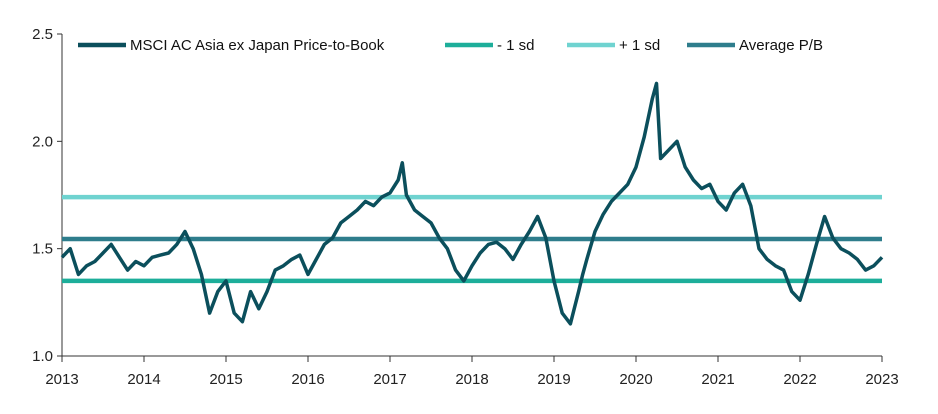 Image resolution: width=938 pixels, height=414 pixels. Describe the element at coordinates (225, 379) in the screenshot. I see `x-tick-label: 2015` at that location.